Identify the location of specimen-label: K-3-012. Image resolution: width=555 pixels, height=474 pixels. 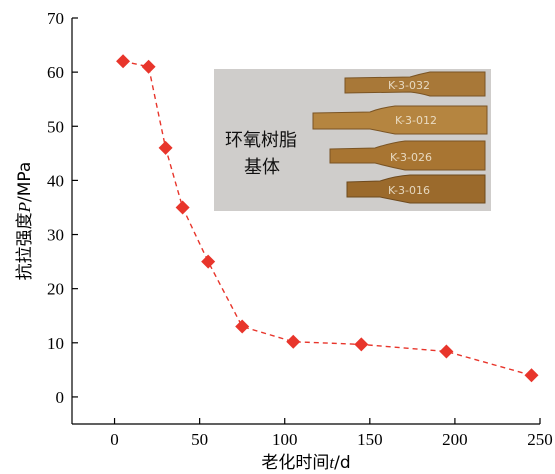
(416, 120).